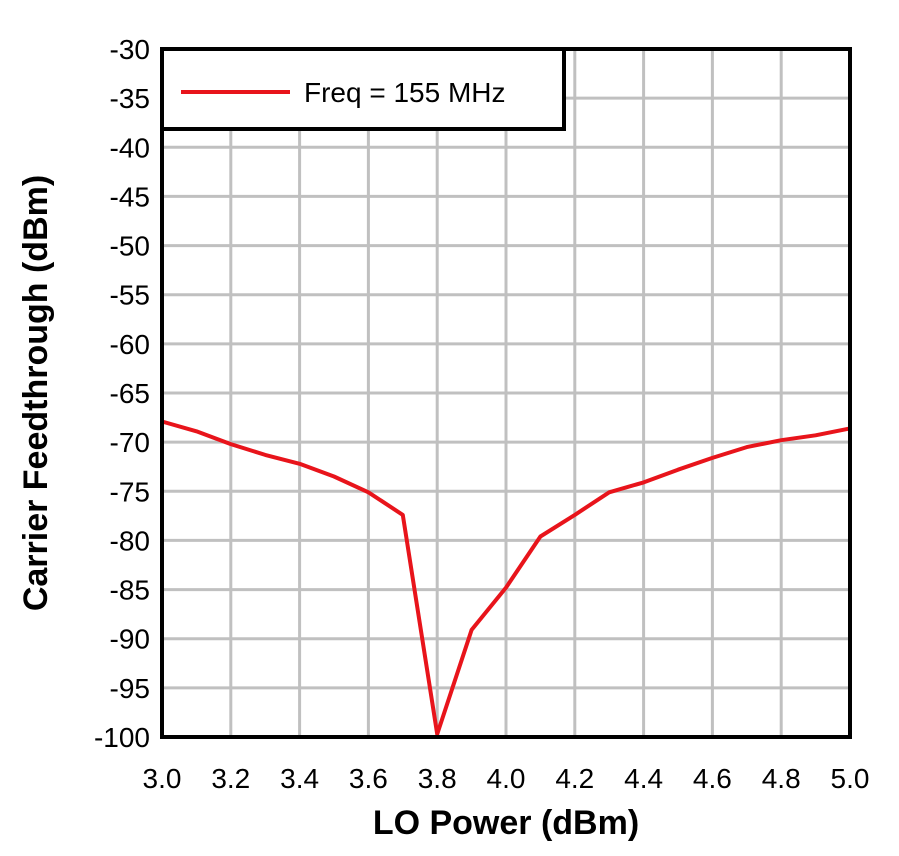 The image size is (899, 856). Describe the element at coordinates (130, 590) in the screenshot. I see `y-tick-label: -85` at that location.